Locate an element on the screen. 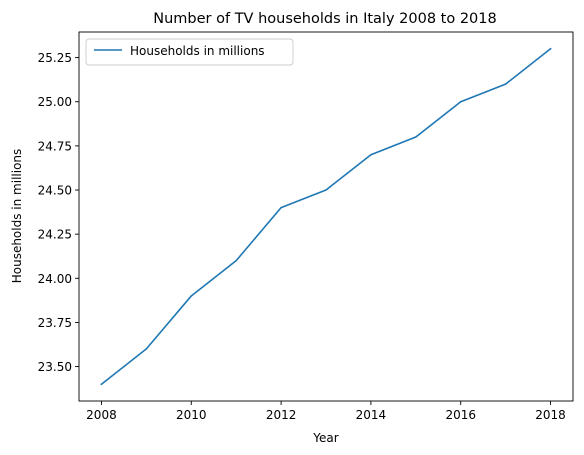 The height and width of the screenshot is (455, 584). y-tick-label: 24.50 is located at coordinates (55, 191).